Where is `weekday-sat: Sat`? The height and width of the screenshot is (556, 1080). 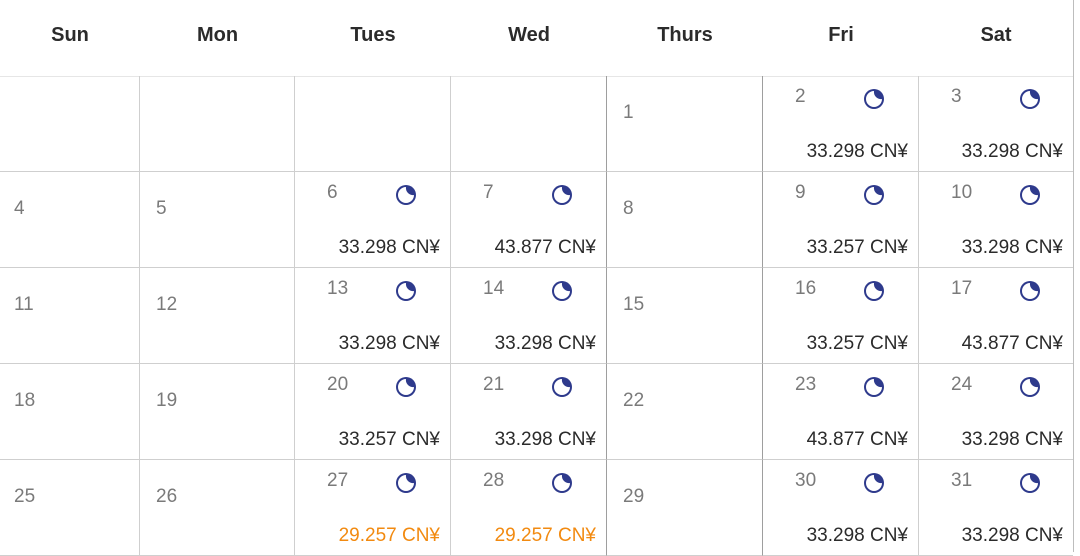
weekday-sat: Sat is located at coordinates (996, 34).